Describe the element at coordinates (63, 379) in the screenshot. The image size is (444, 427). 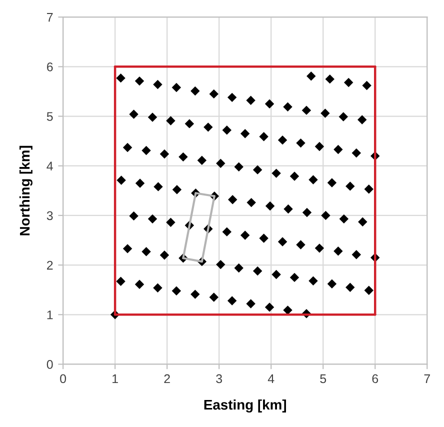
I see `x-tick-label: 0` at that location.